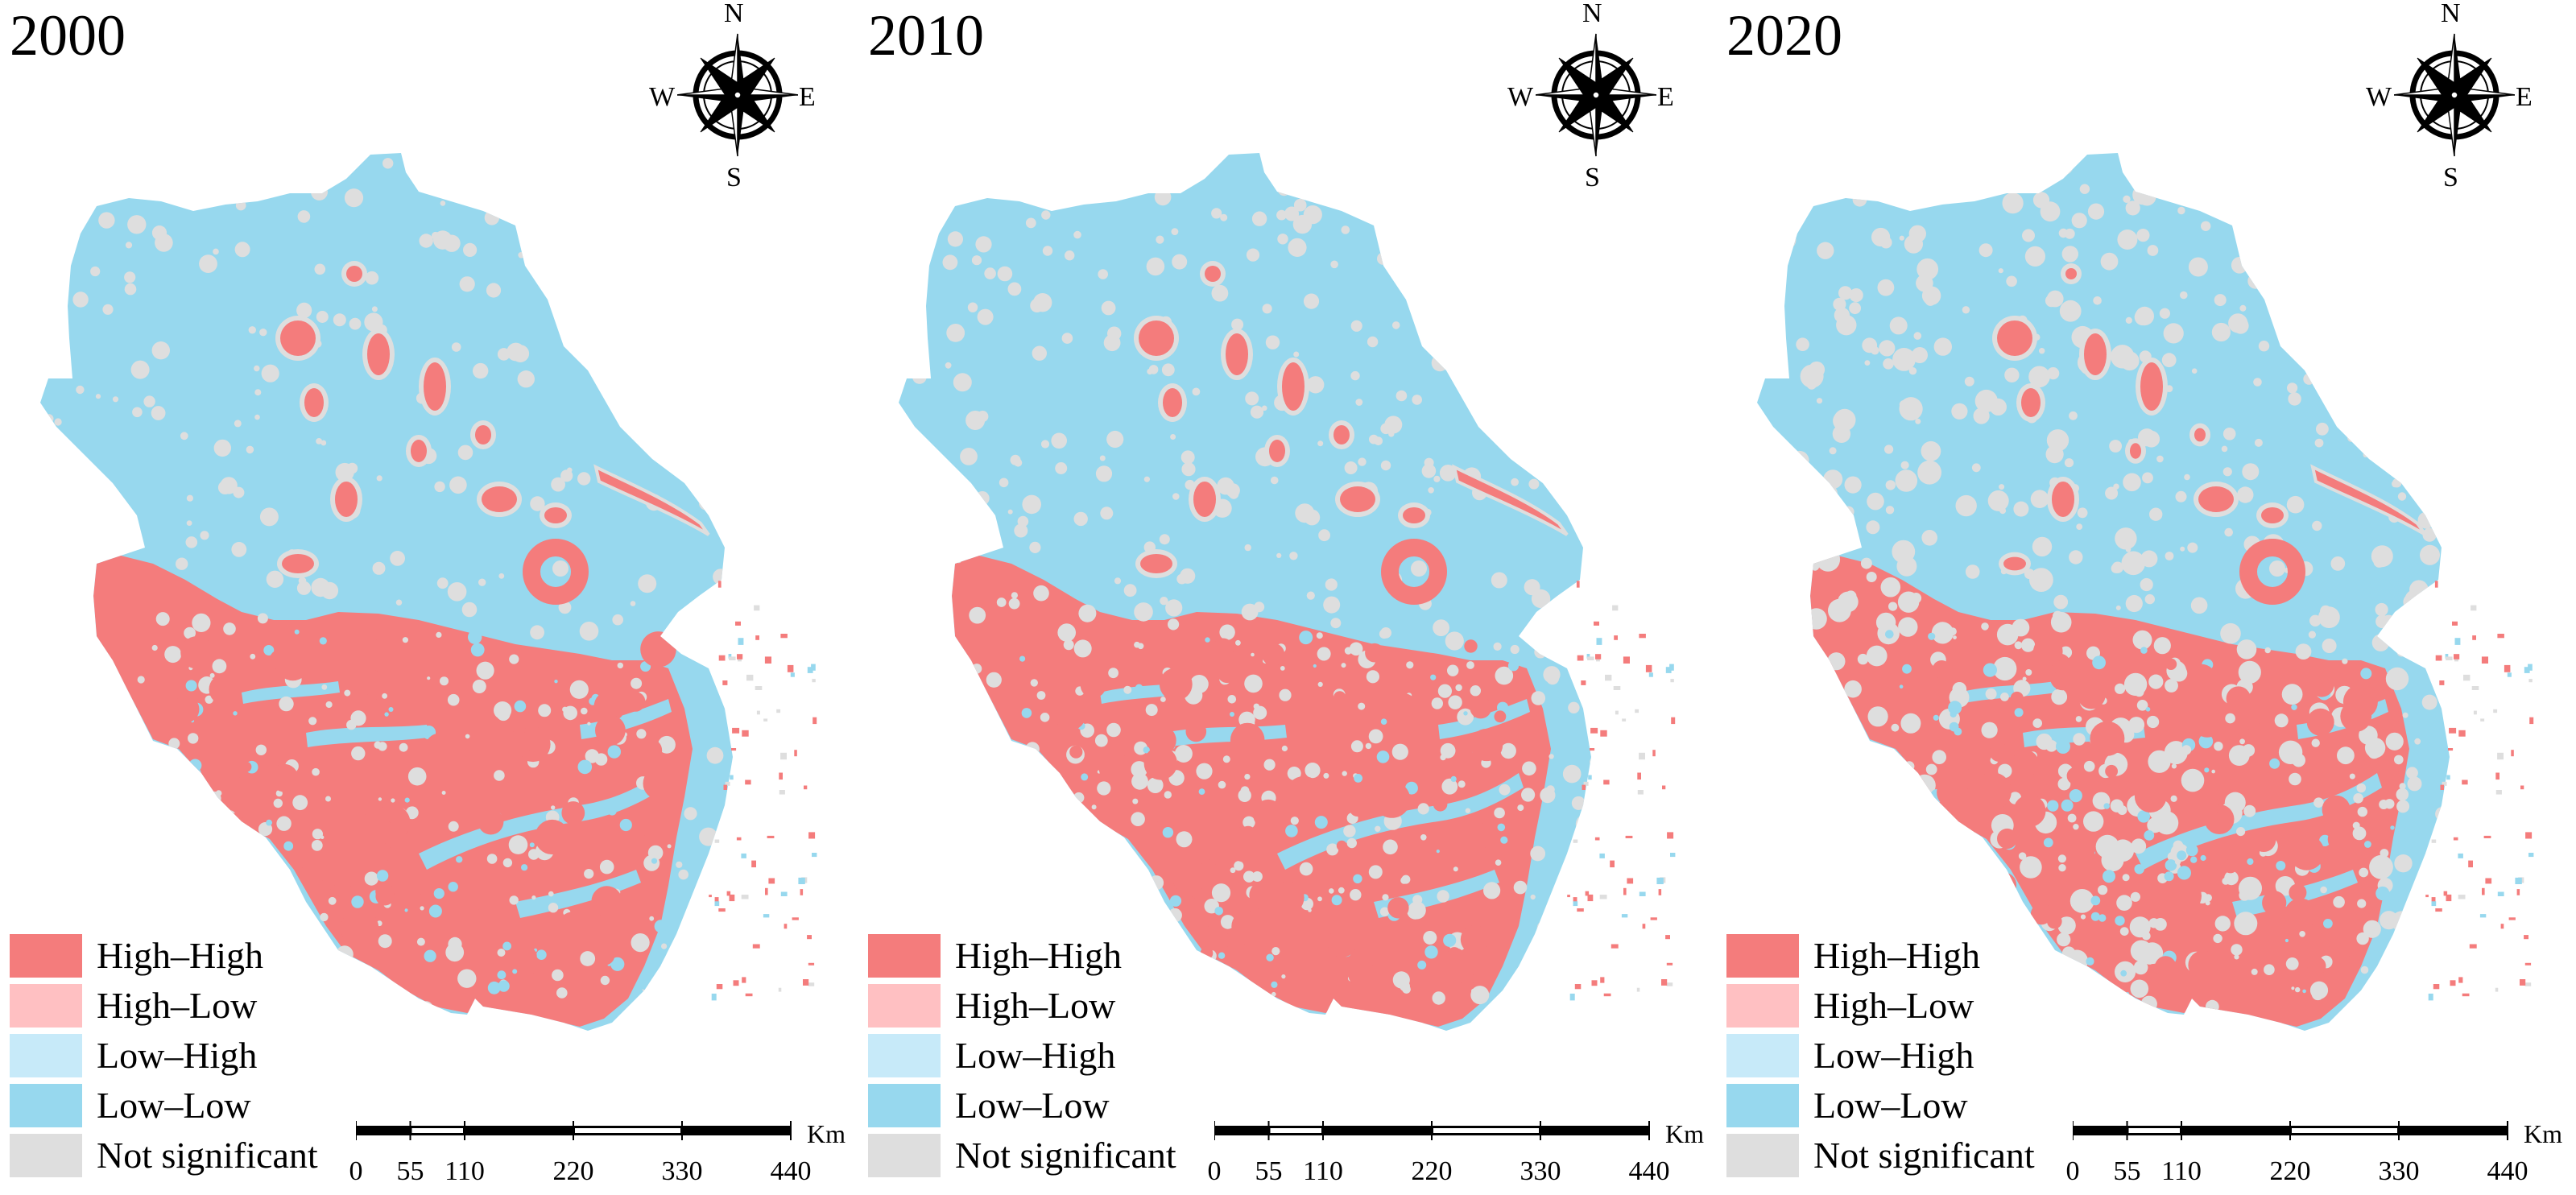 The height and width of the screenshot is (1195, 2576). I want to click on compass-west-label: W, so click(663, 97).